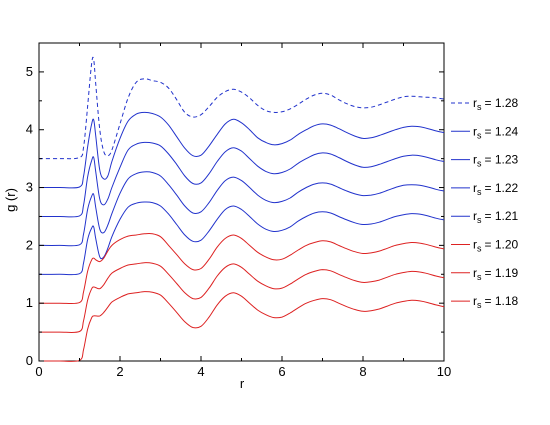 The image size is (550, 425). What do you see at coordinates (10, 200) in the screenshot?
I see `y-axis-label: g (r)` at bounding box center [10, 200].